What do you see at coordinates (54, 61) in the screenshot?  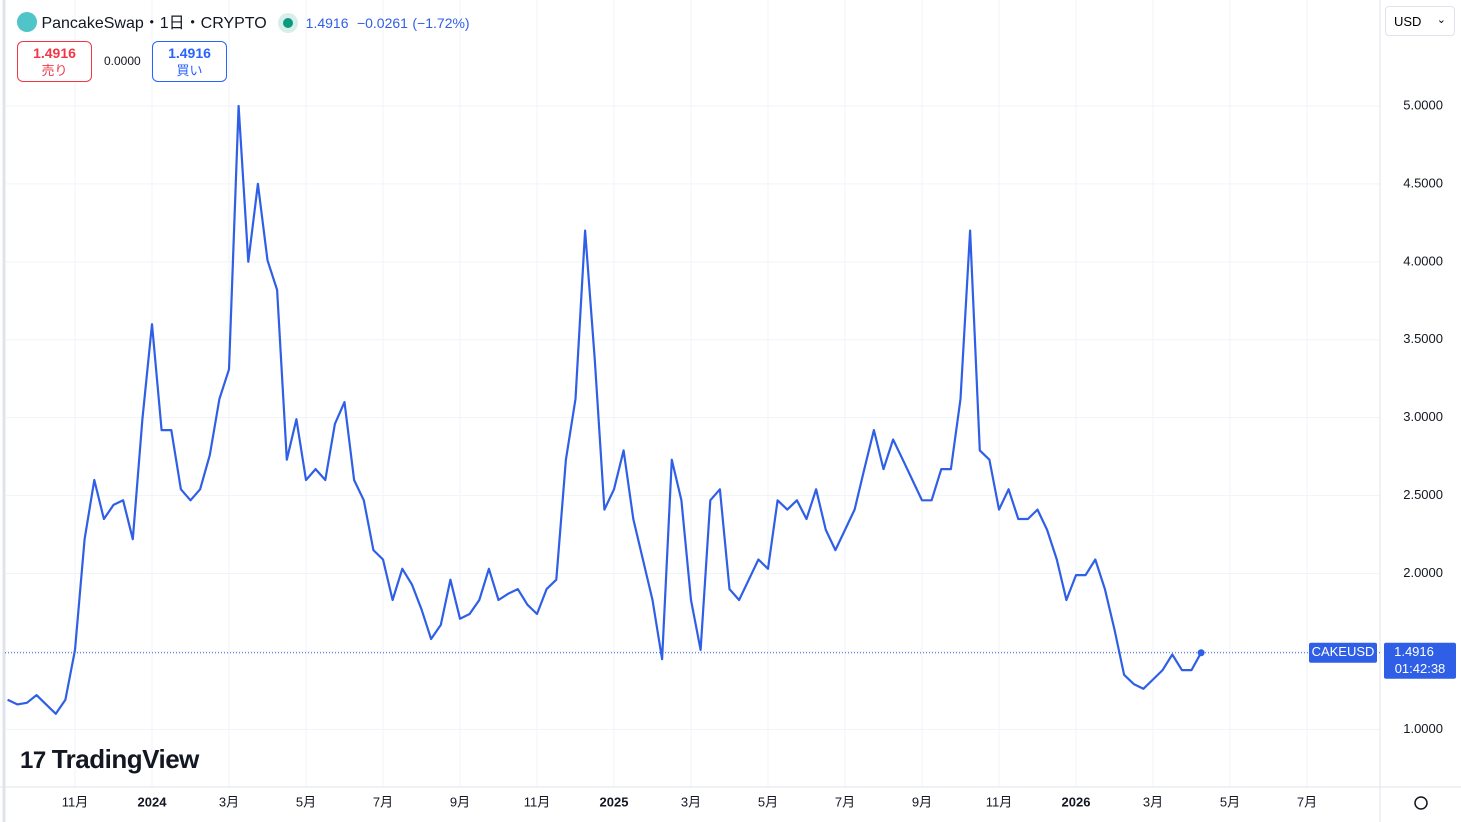 I see `sell-button: 1.4916 売り` at bounding box center [54, 61].